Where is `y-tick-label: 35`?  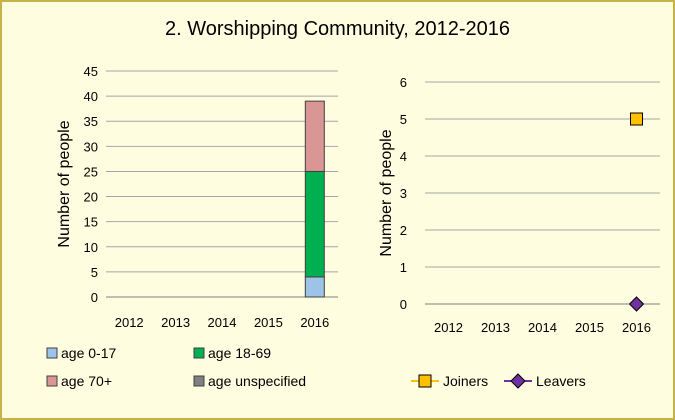 y-tick-label: 35 is located at coordinates (91, 121).